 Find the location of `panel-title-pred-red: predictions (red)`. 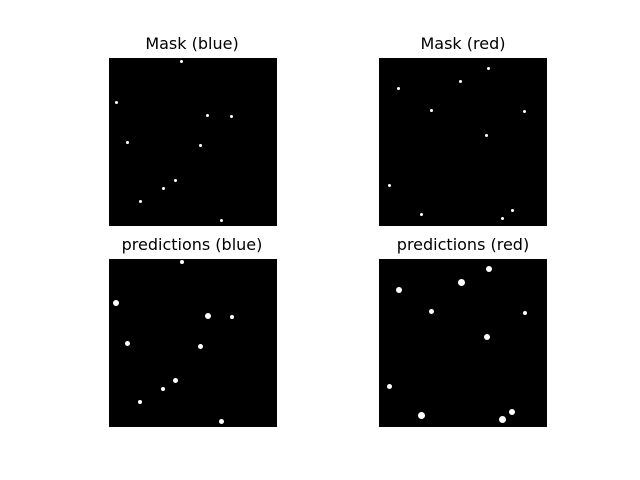

panel-title-pred-red: predictions (red) is located at coordinates (463, 244).